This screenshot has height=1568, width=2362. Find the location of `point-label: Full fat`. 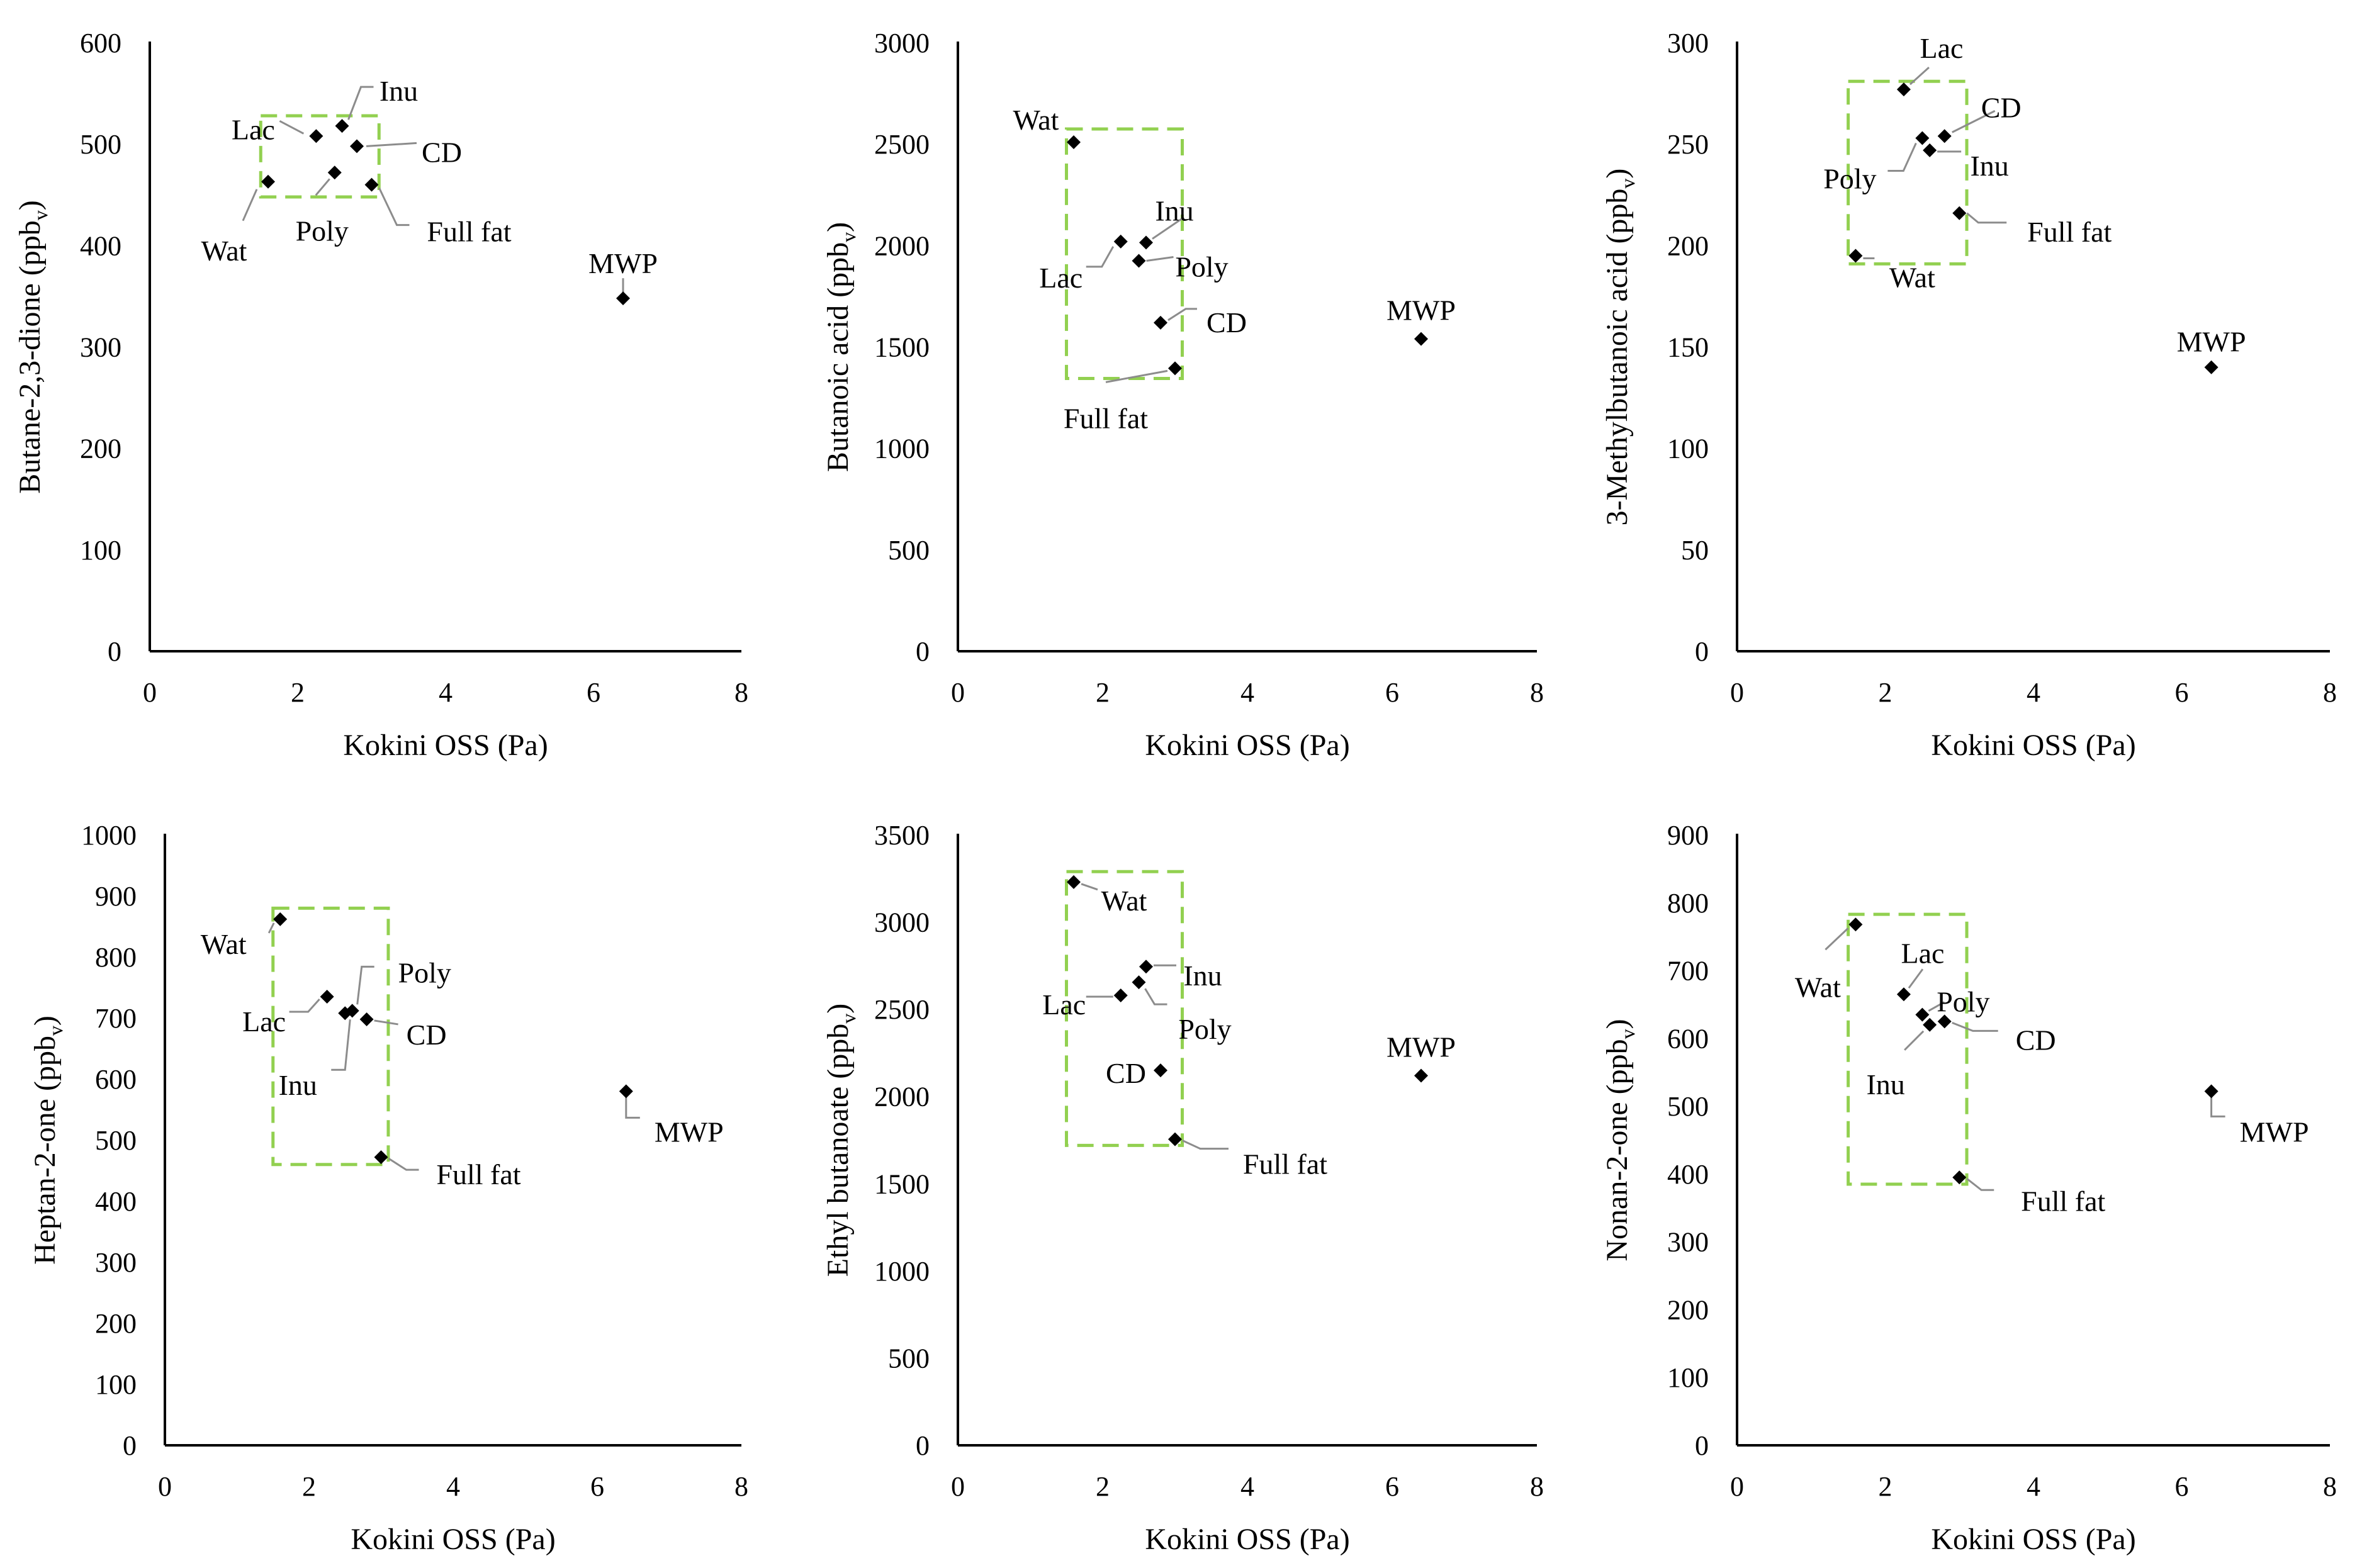

point-label: Full fat is located at coordinates (478, 1174).